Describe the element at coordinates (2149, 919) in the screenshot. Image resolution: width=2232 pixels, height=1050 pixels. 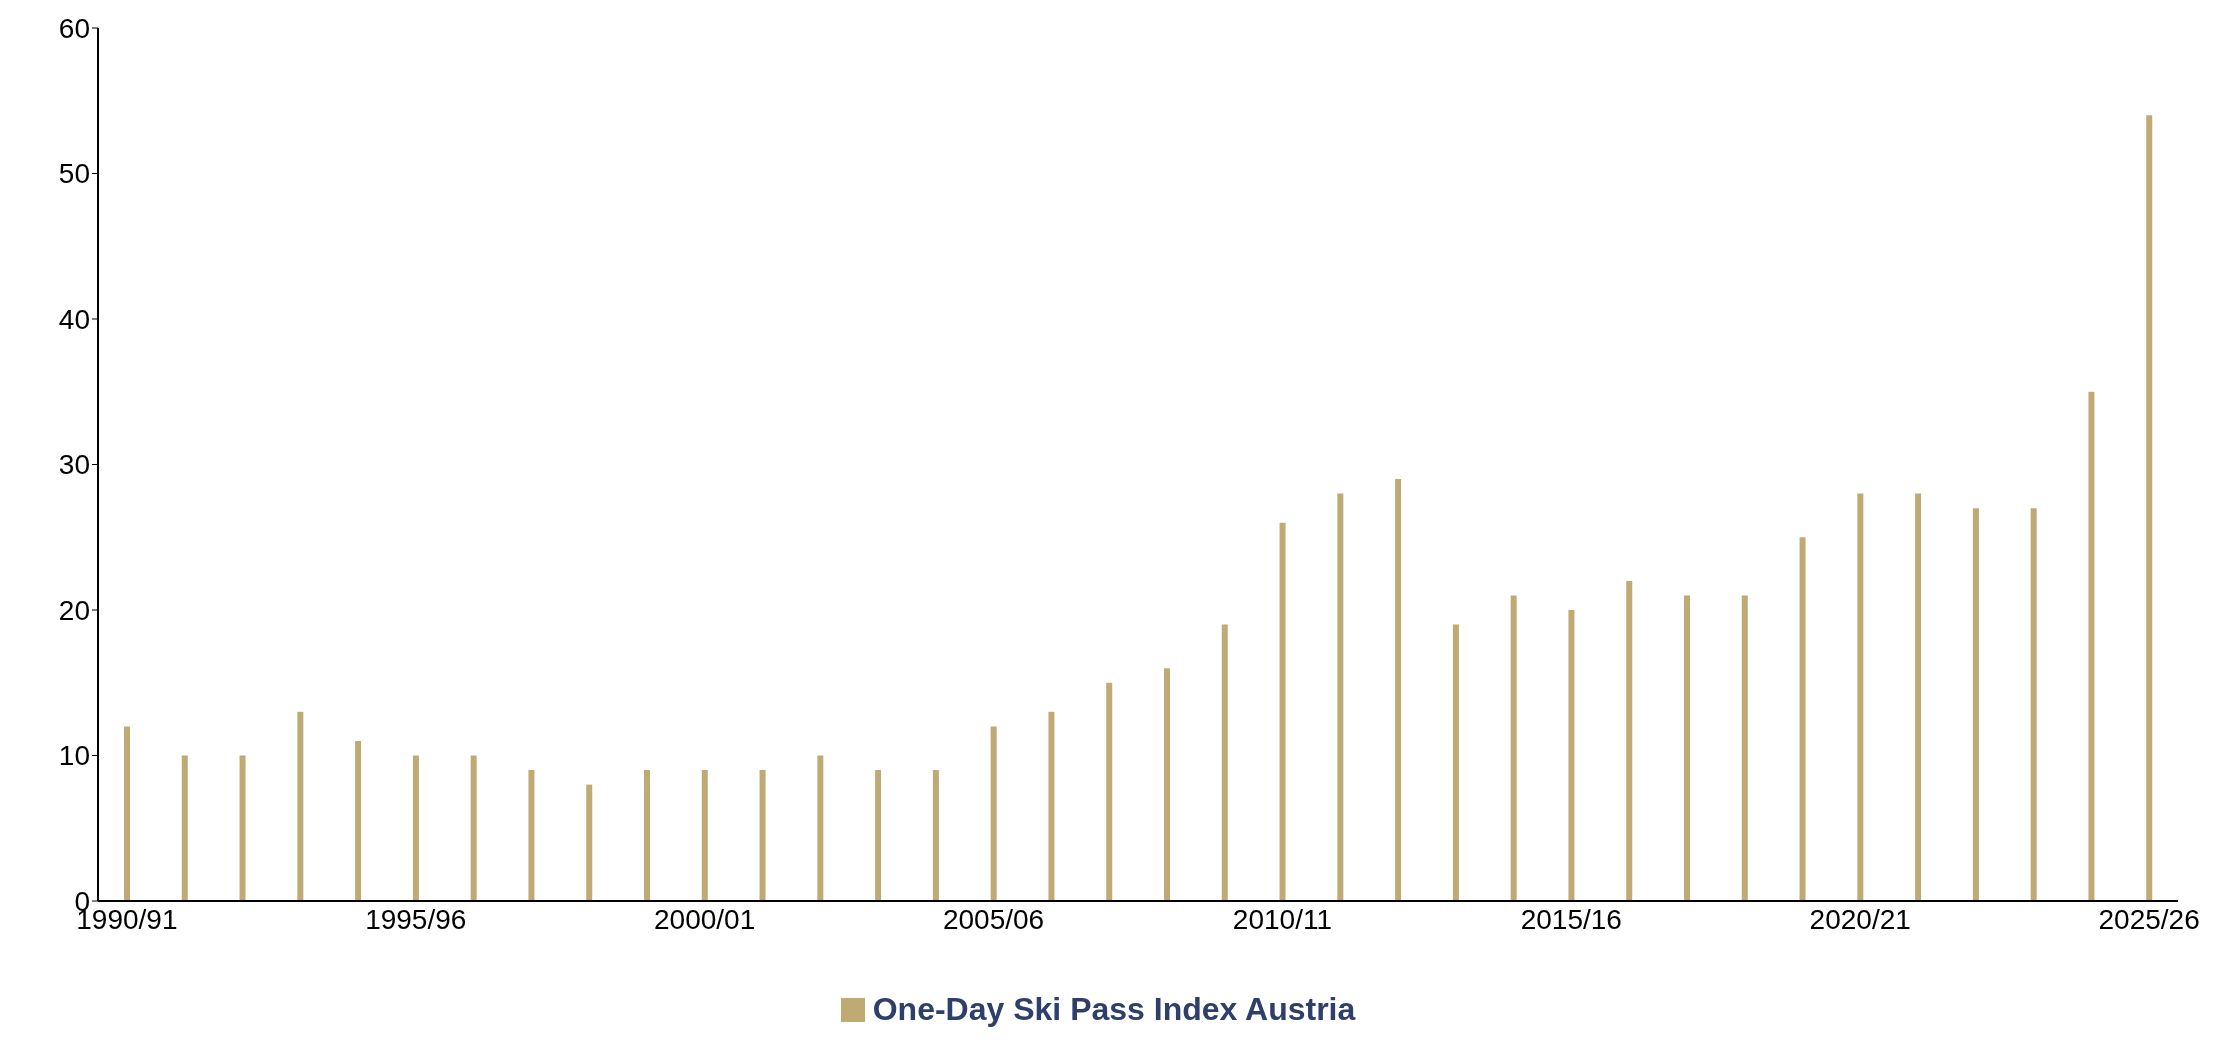
I see `x-tick-label: 2025/26` at that location.